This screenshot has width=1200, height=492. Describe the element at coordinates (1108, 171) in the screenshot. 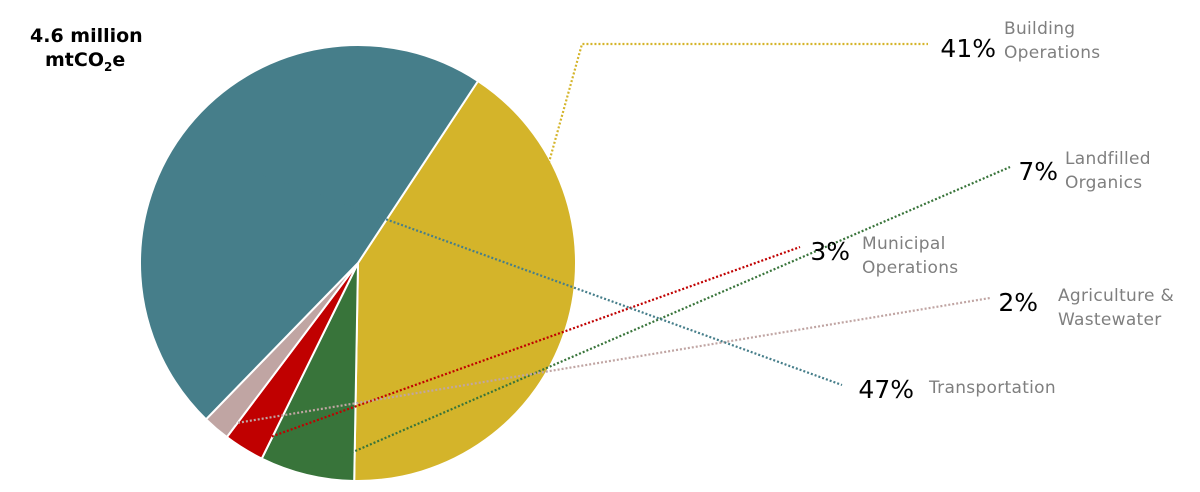

I see `slice-category-label-2: Landfilled Organics` at that location.